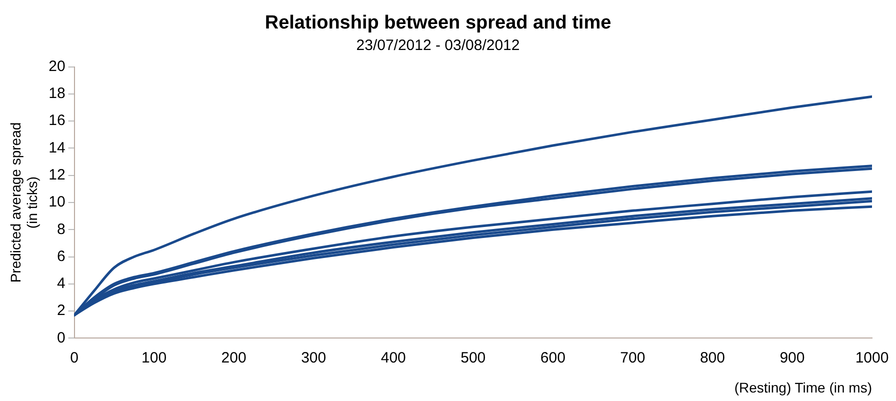 The image size is (896, 401). What do you see at coordinates (154, 357) in the screenshot?
I see `x-tick-label: 100` at bounding box center [154, 357].